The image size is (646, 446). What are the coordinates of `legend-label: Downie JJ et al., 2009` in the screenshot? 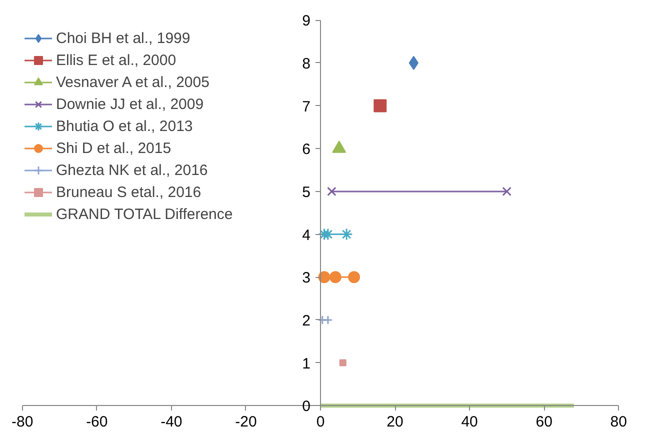 It's located at (130, 104).